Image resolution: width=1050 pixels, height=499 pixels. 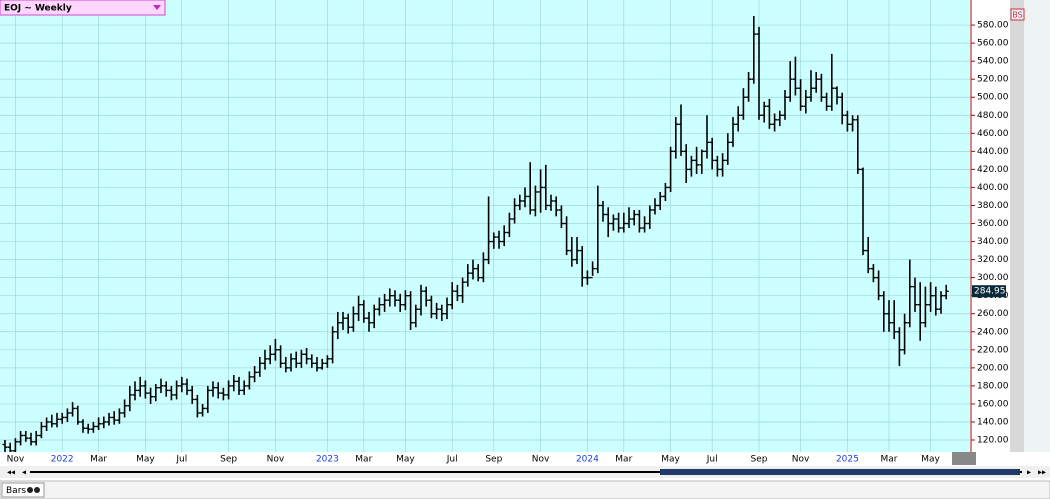 What do you see at coordinates (1017, 226) in the screenshot?
I see `side-panel` at bounding box center [1017, 226].